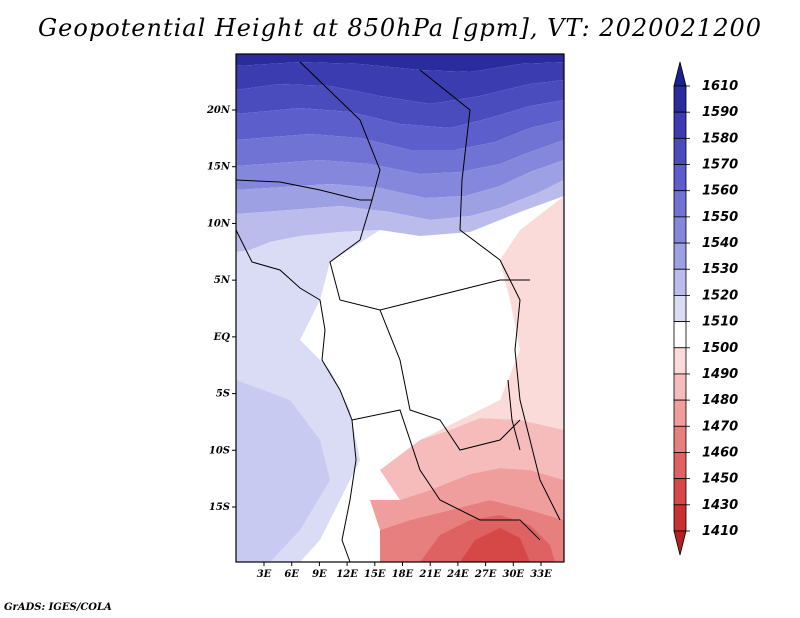  I want to click on lon-tick-label: 18E, so click(403, 574).